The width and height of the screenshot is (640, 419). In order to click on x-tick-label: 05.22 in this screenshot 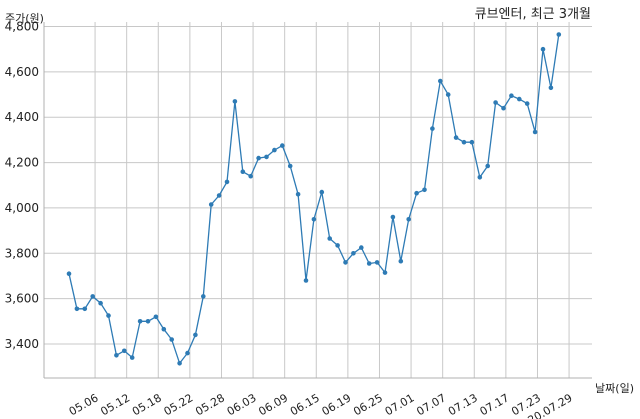, I will do `click(179, 404)`.